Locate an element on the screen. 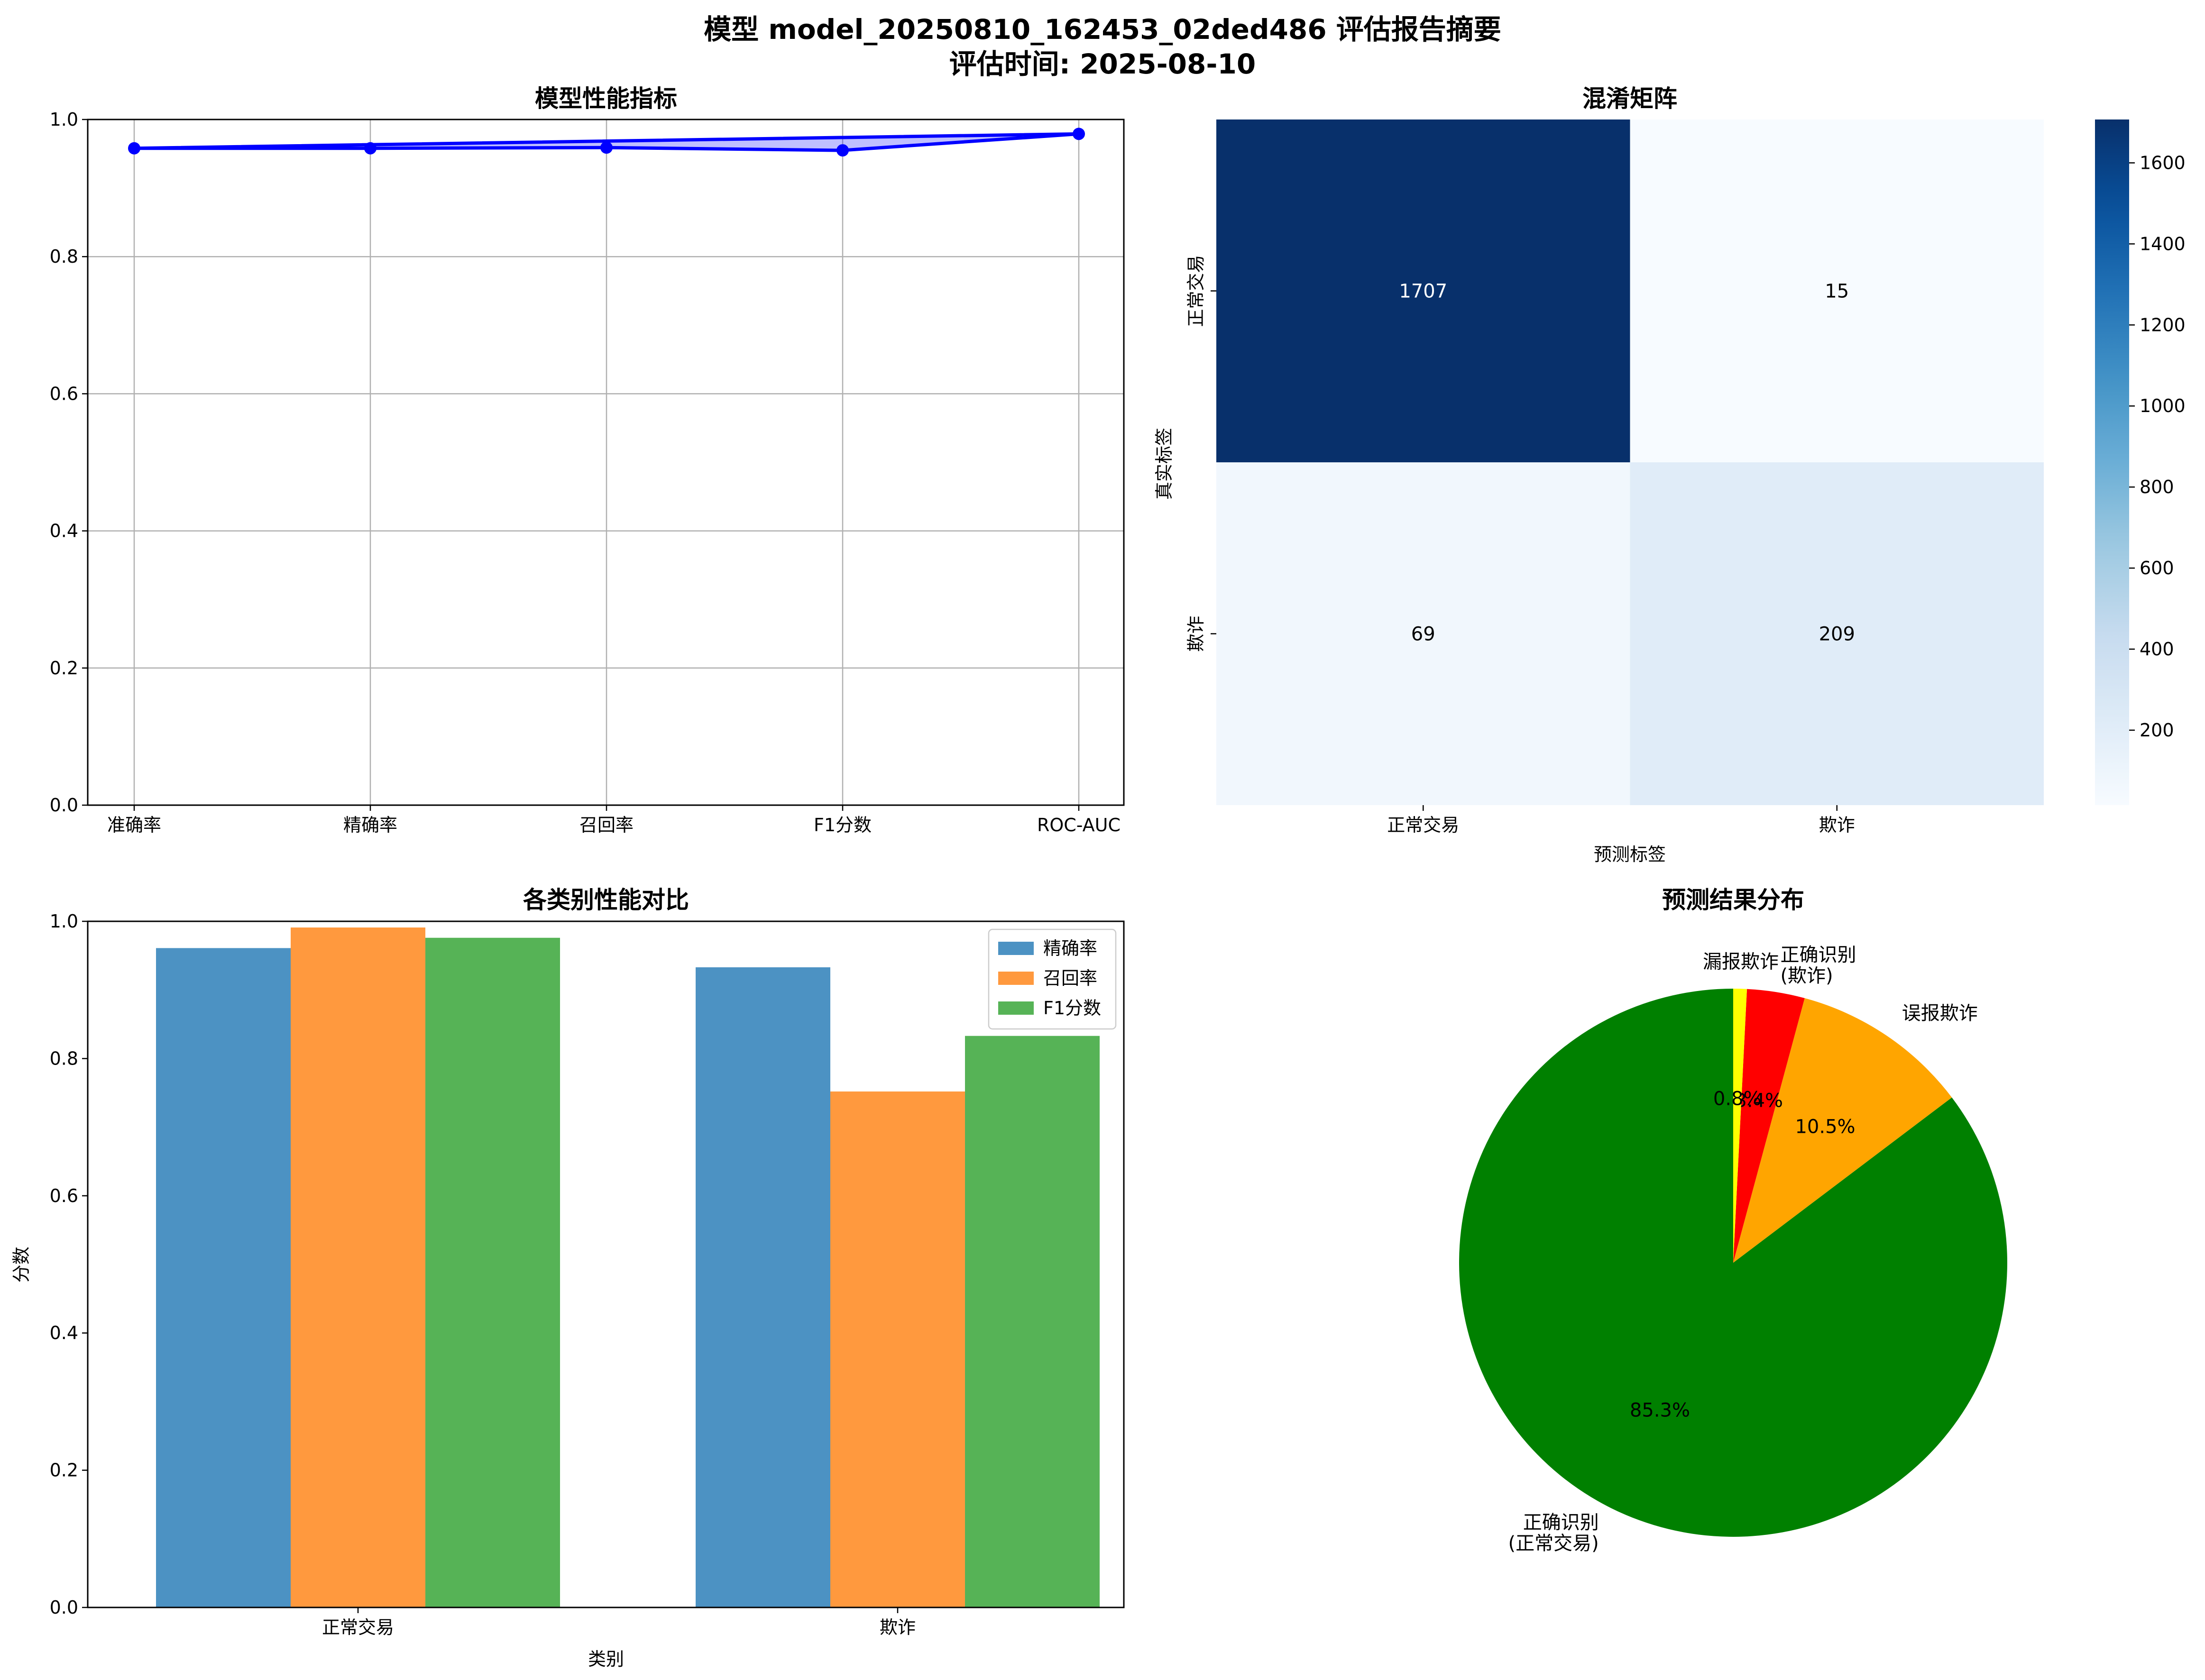 This screenshot has width=2205, height=1680. y-tick-label: 正常交易 is located at coordinates (1195, 291).